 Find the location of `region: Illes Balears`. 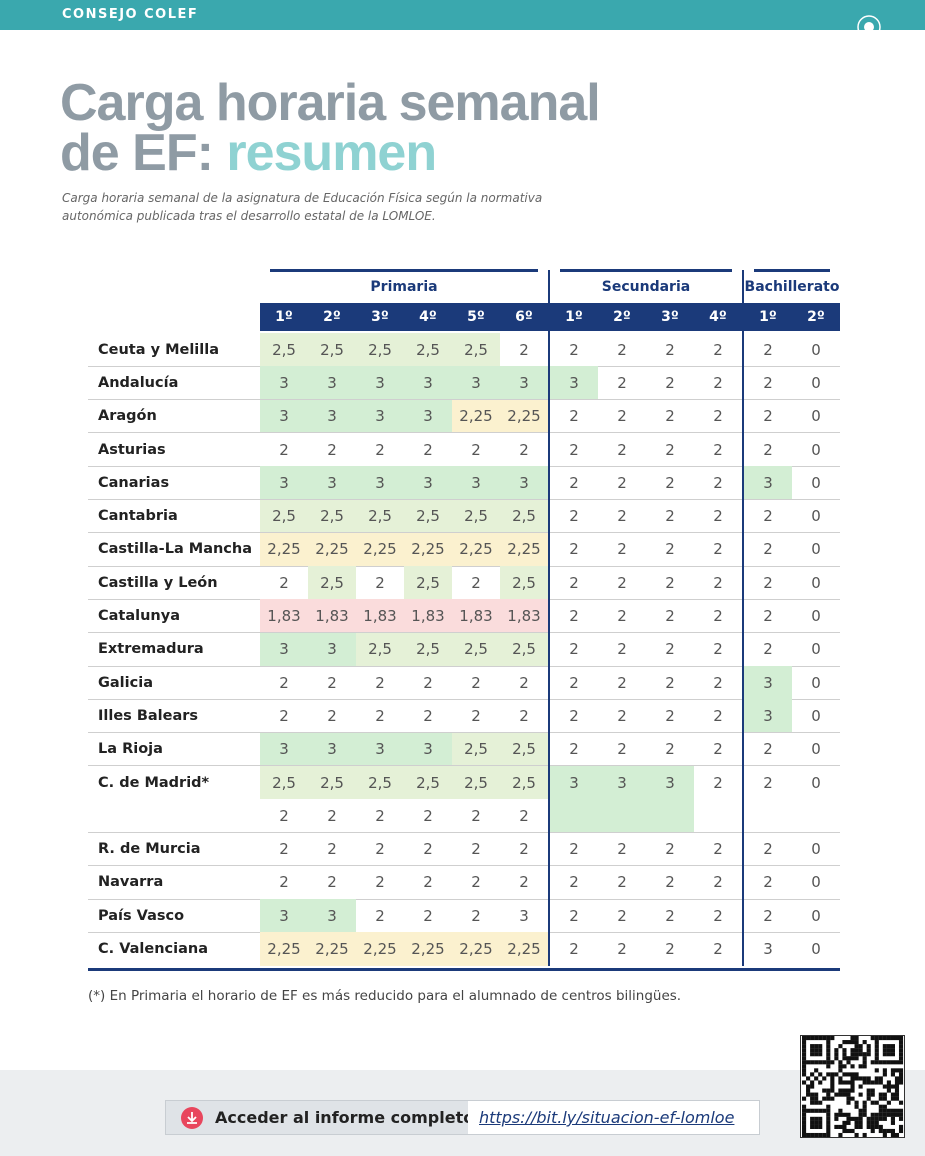

region: Illes Balears is located at coordinates (148, 715).